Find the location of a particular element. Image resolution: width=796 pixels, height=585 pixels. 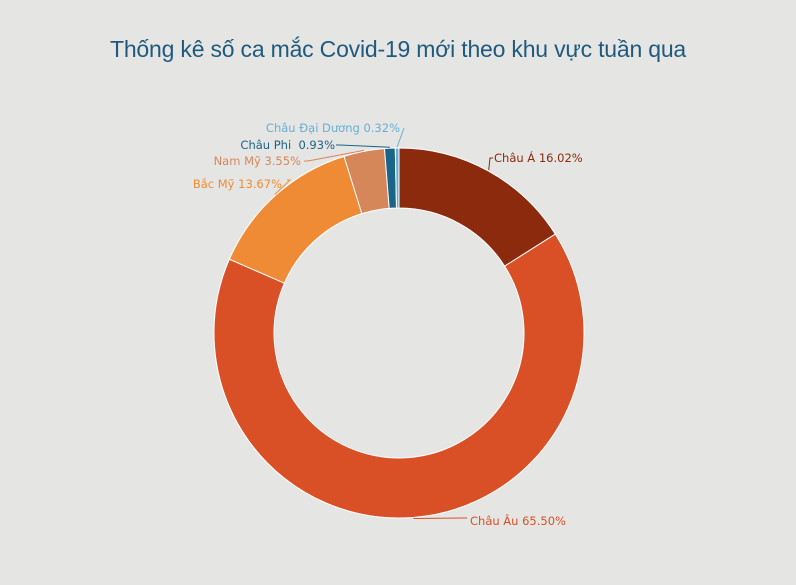

leader-line-bac-my is located at coordinates (283, 187).